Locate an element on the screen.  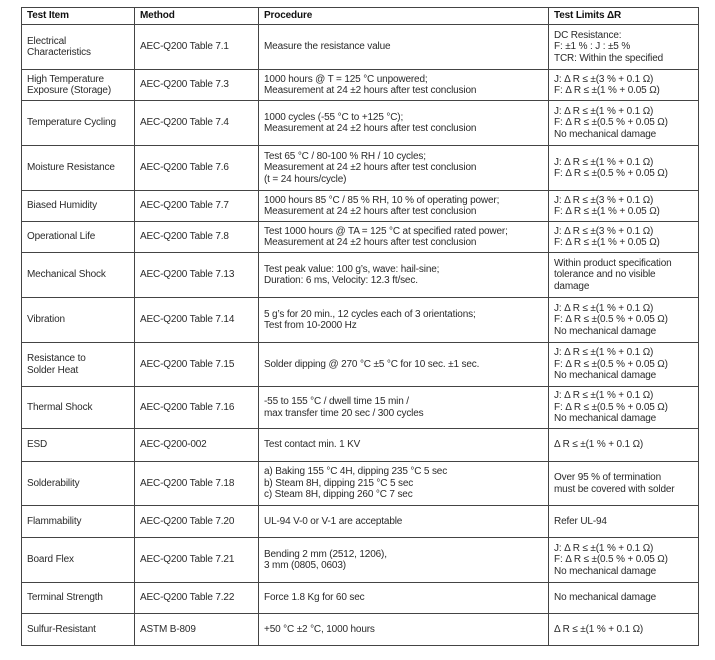
method-cell: AEC-Q200 Table 7.6 is located at coordinates (196, 168).